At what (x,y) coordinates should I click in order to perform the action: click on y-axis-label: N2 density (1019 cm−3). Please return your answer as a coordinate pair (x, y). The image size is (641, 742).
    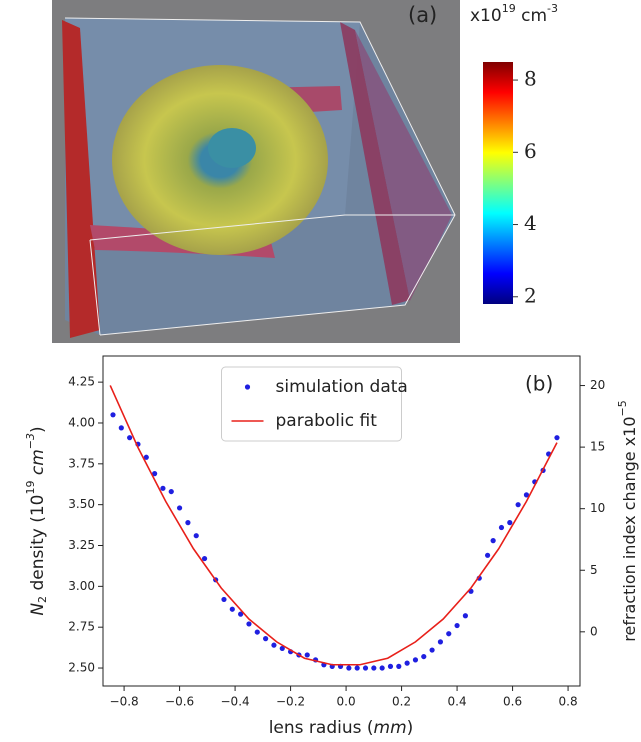
    Looking at the image, I should click on (36, 520).